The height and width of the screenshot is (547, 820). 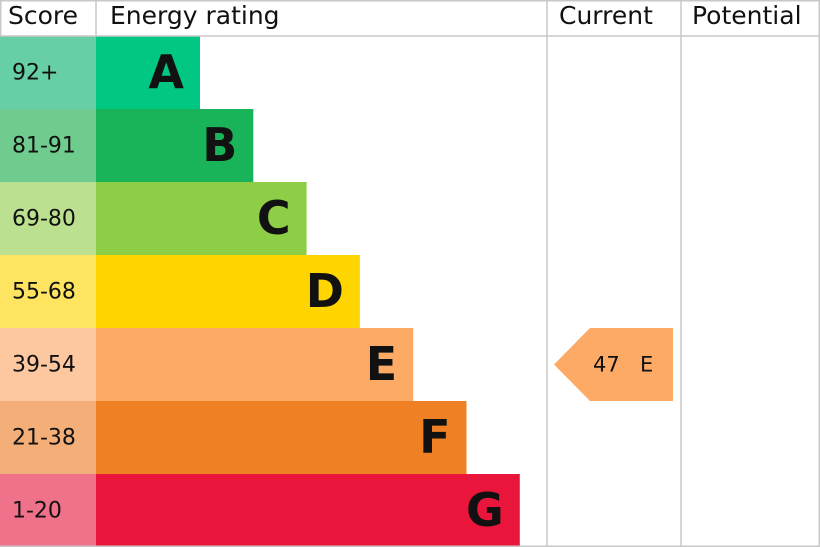 What do you see at coordinates (166, 72) in the screenshot?
I see `rating-letter: A` at bounding box center [166, 72].